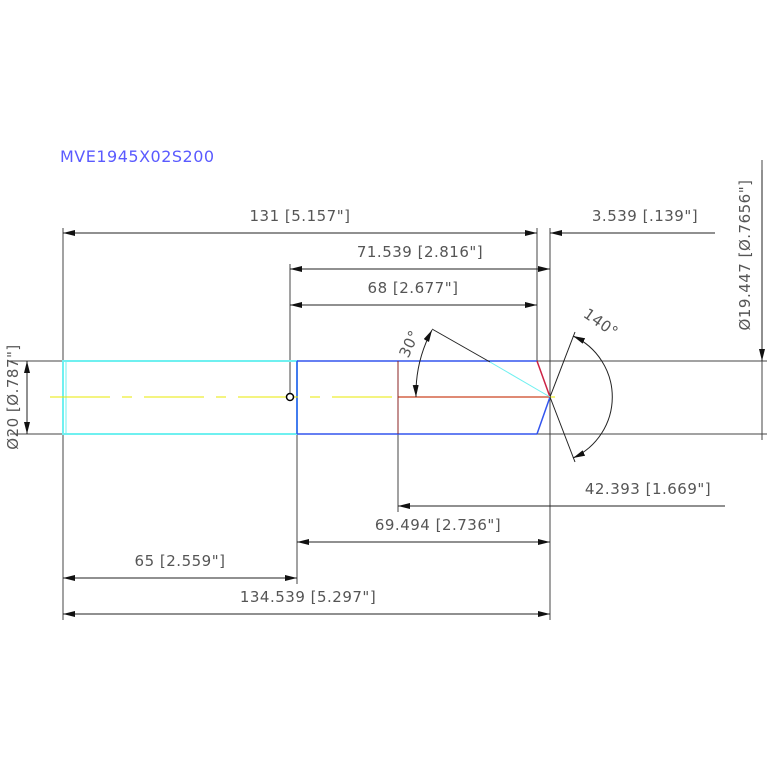 The width and height of the screenshot is (767, 767). I want to click on dim-overall-length: 134.539 [5.297"], so click(308, 597).